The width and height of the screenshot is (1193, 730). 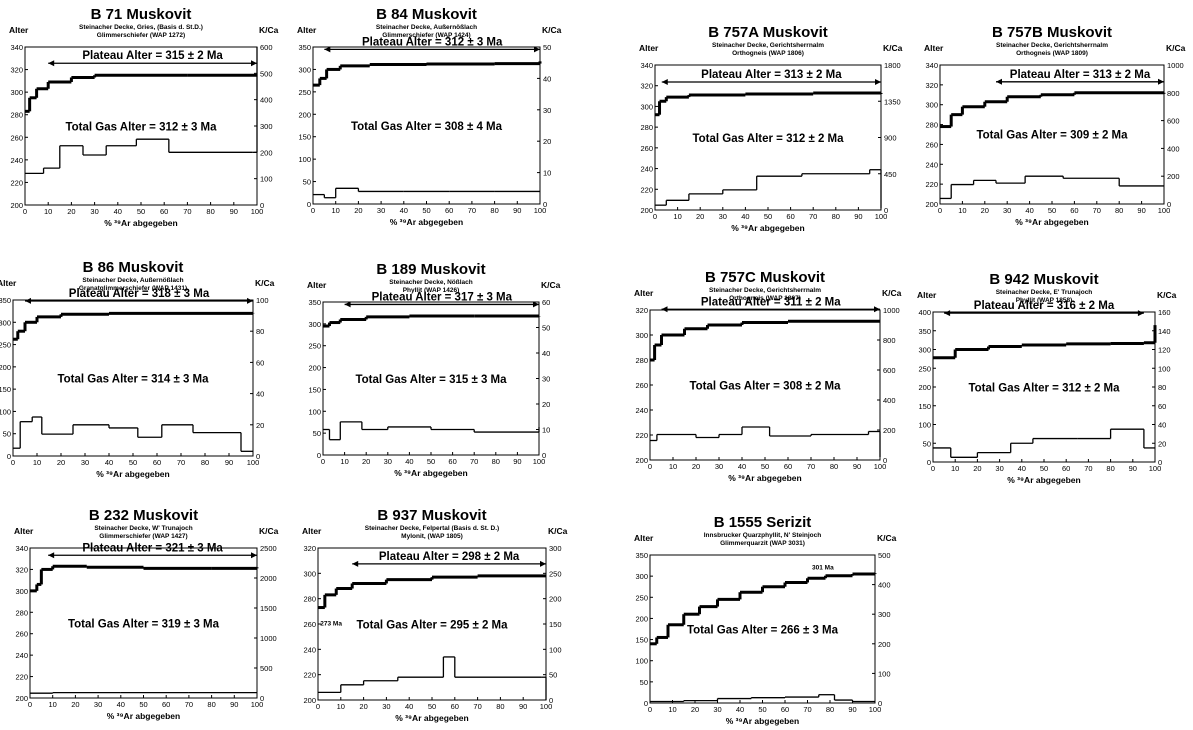 What do you see at coordinates (823, 568) in the screenshot?
I see `age-note-label: 301 Ma` at bounding box center [823, 568].